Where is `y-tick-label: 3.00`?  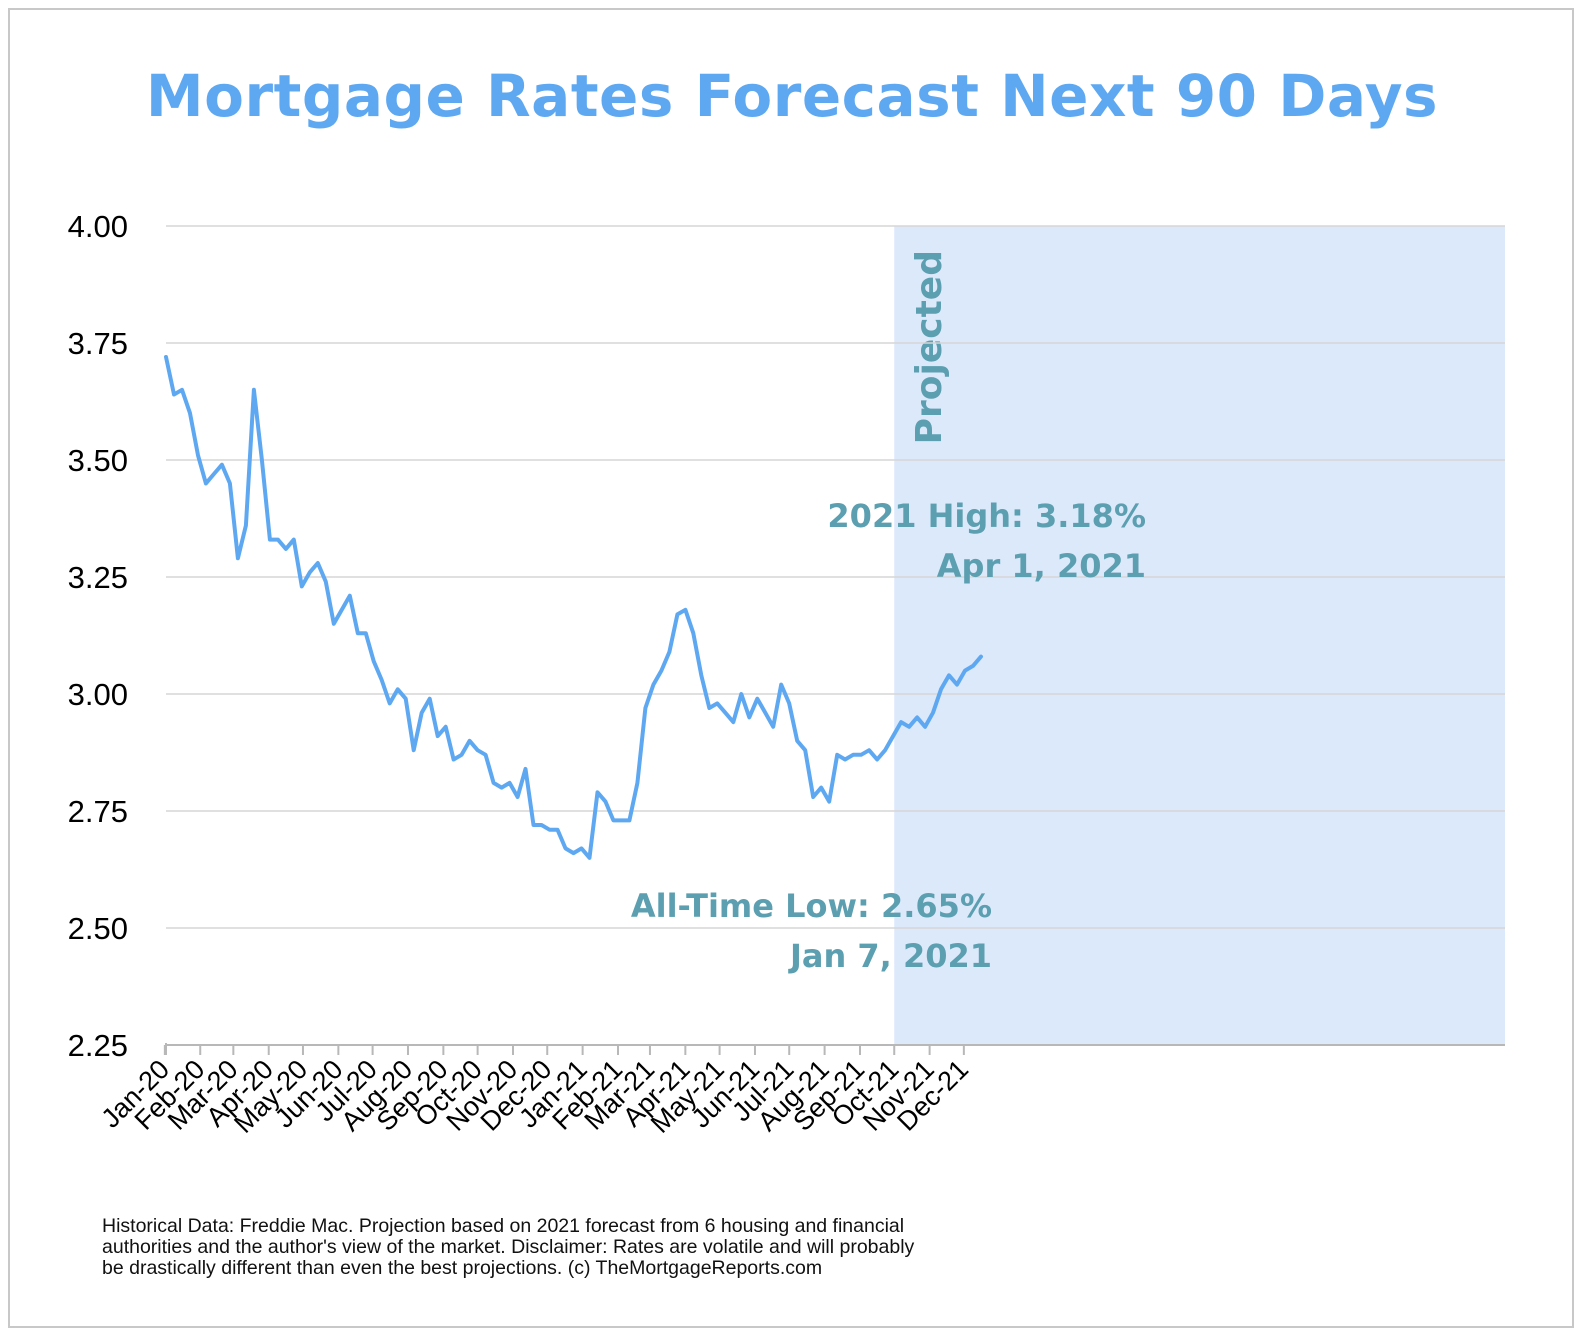
y-tick-label: 3.00 is located at coordinates (98, 694).